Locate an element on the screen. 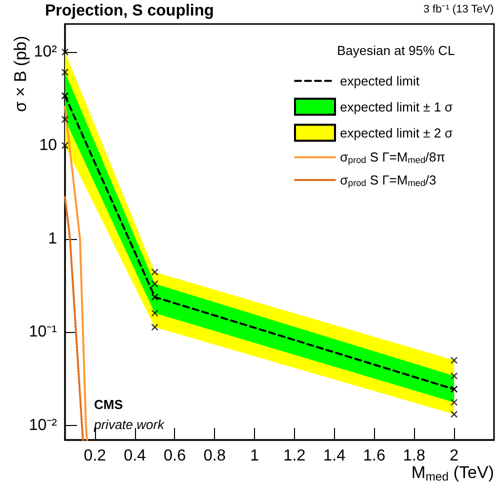 This screenshot has height=498, width=503. x-tick-label: 1 is located at coordinates (255, 456).